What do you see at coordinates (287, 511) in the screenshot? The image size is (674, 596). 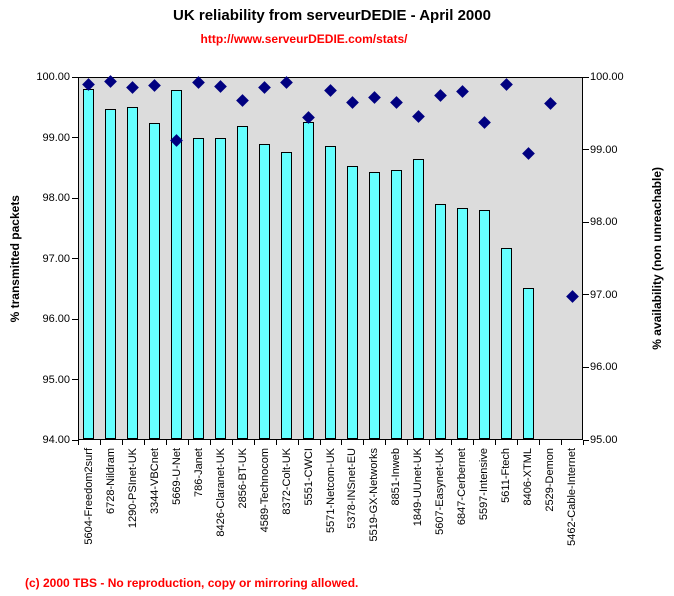 I see `x-axis-label: 8372-Colt-UK` at bounding box center [287, 511].